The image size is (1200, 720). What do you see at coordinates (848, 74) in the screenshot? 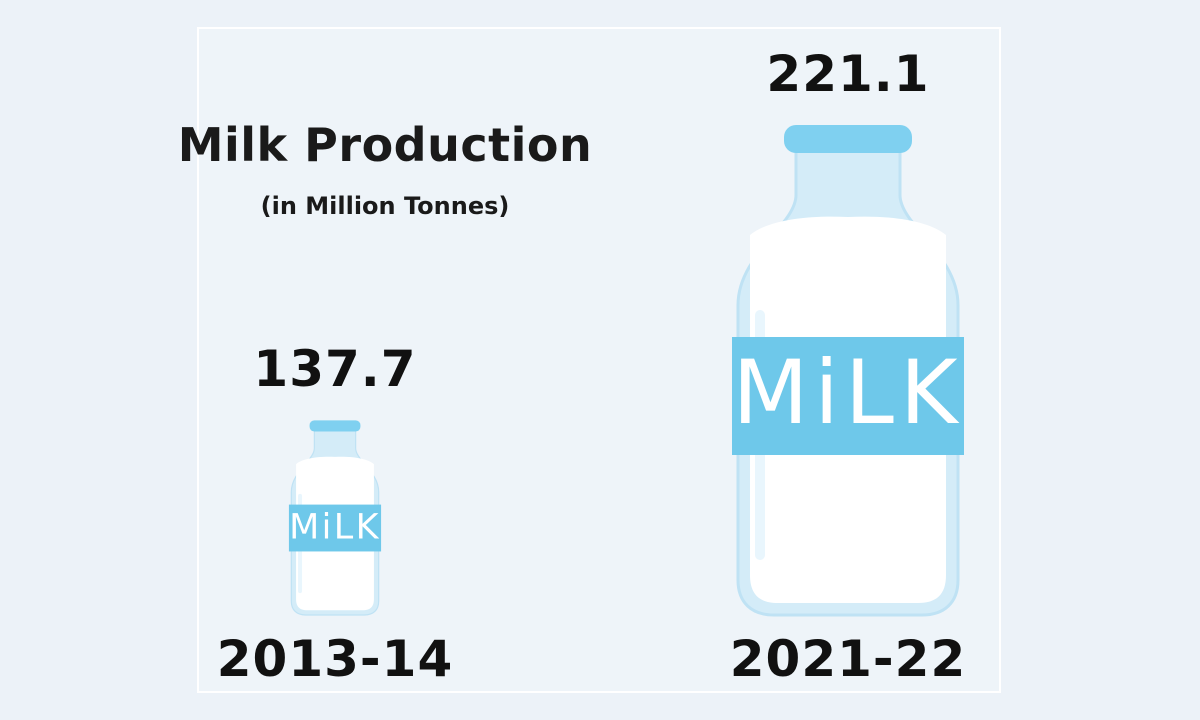
I see `data-label-value: 221.1` at bounding box center [848, 74].